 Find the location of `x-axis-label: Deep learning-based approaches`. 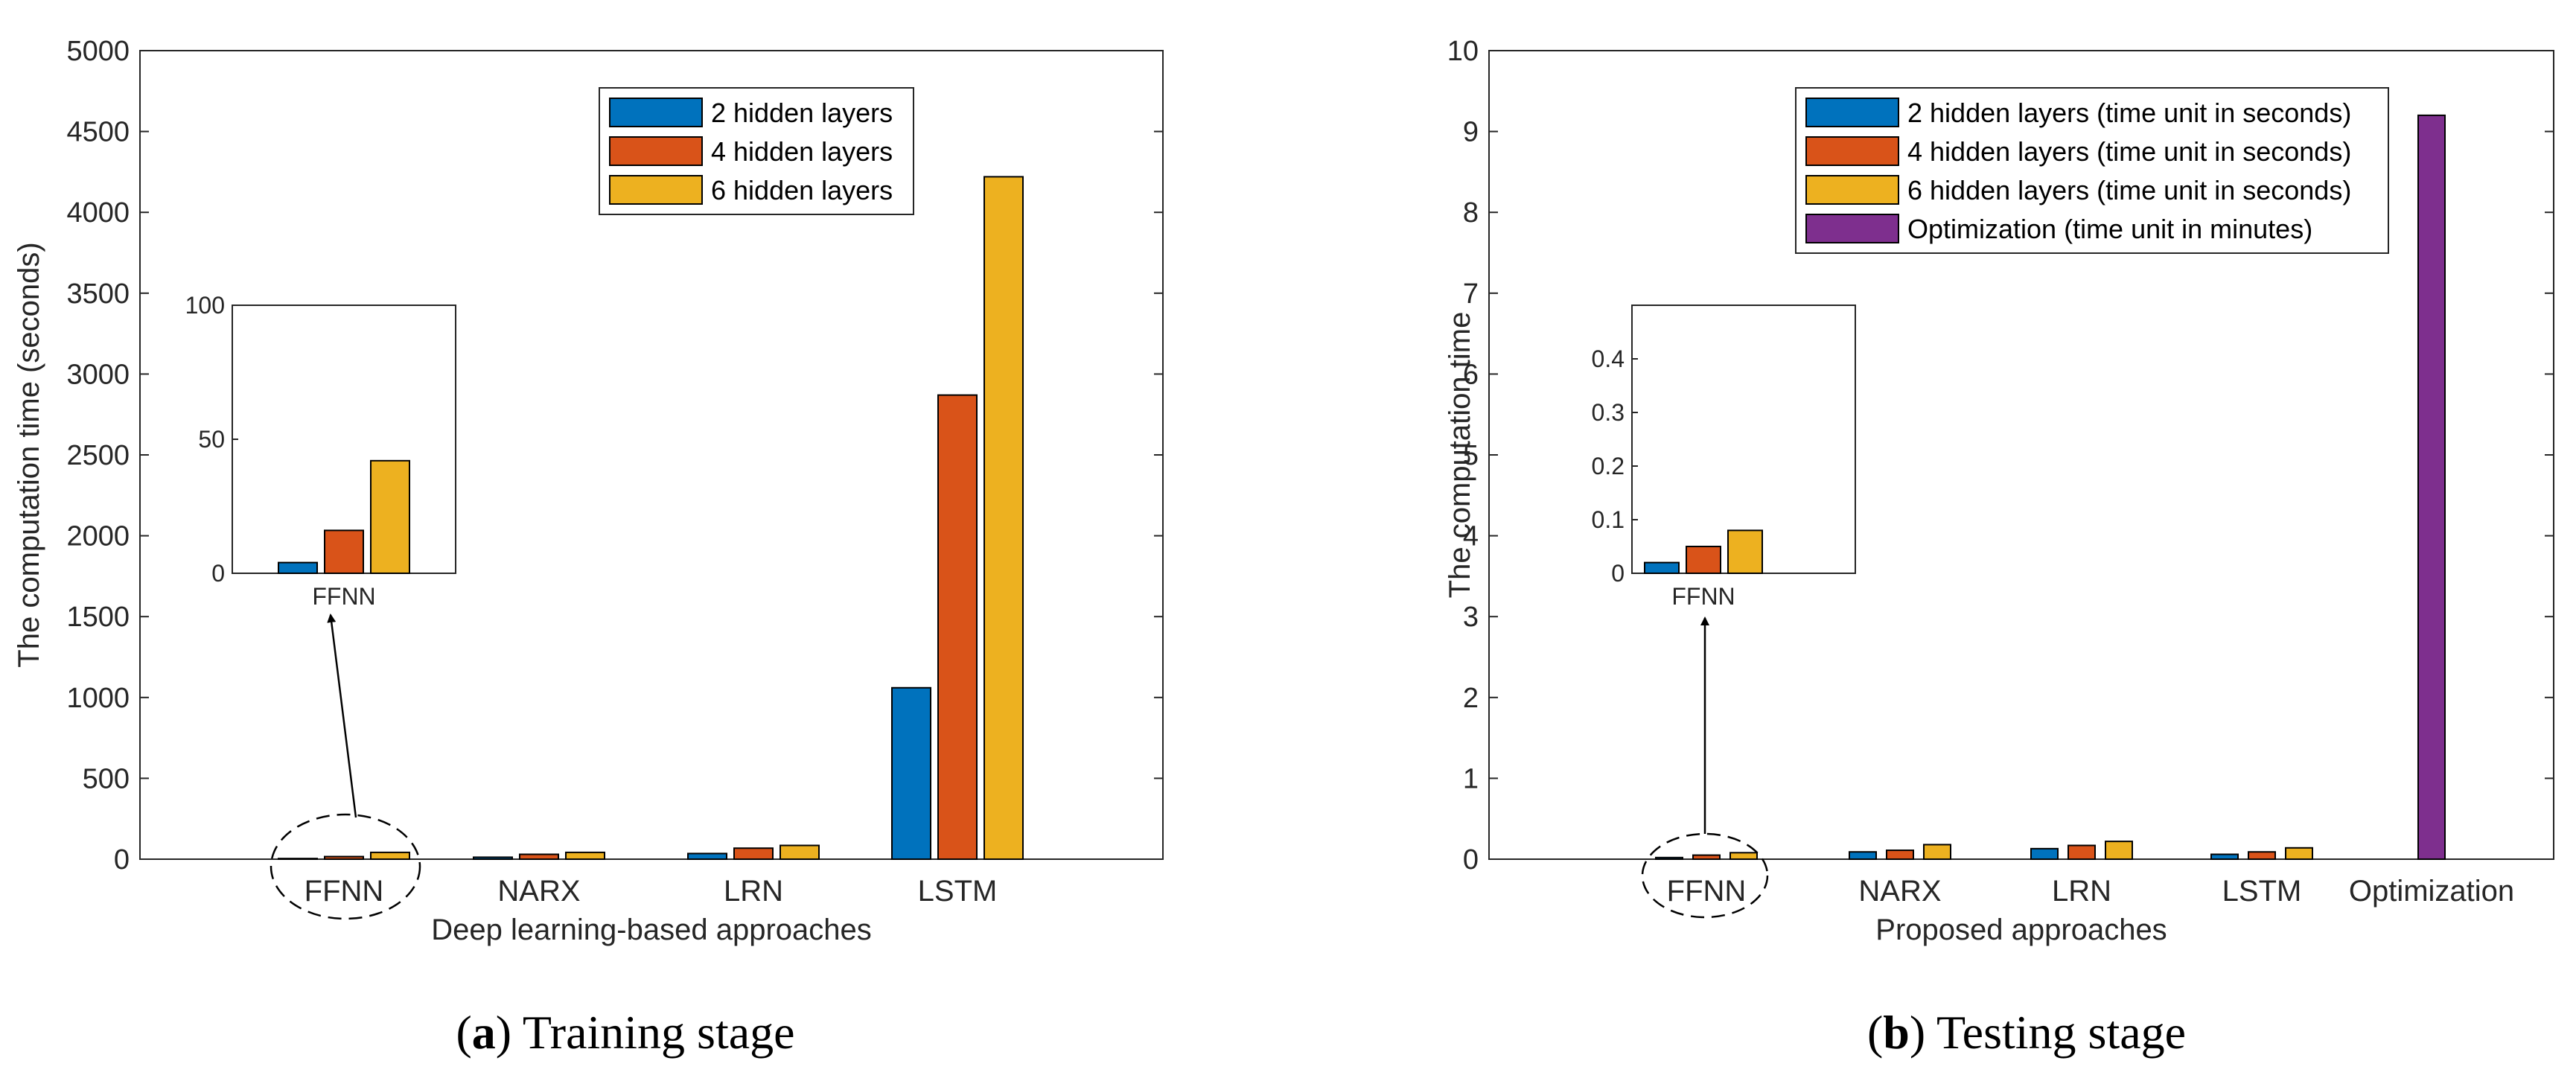

x-axis-label: Deep learning-based approaches is located at coordinates (651, 930).